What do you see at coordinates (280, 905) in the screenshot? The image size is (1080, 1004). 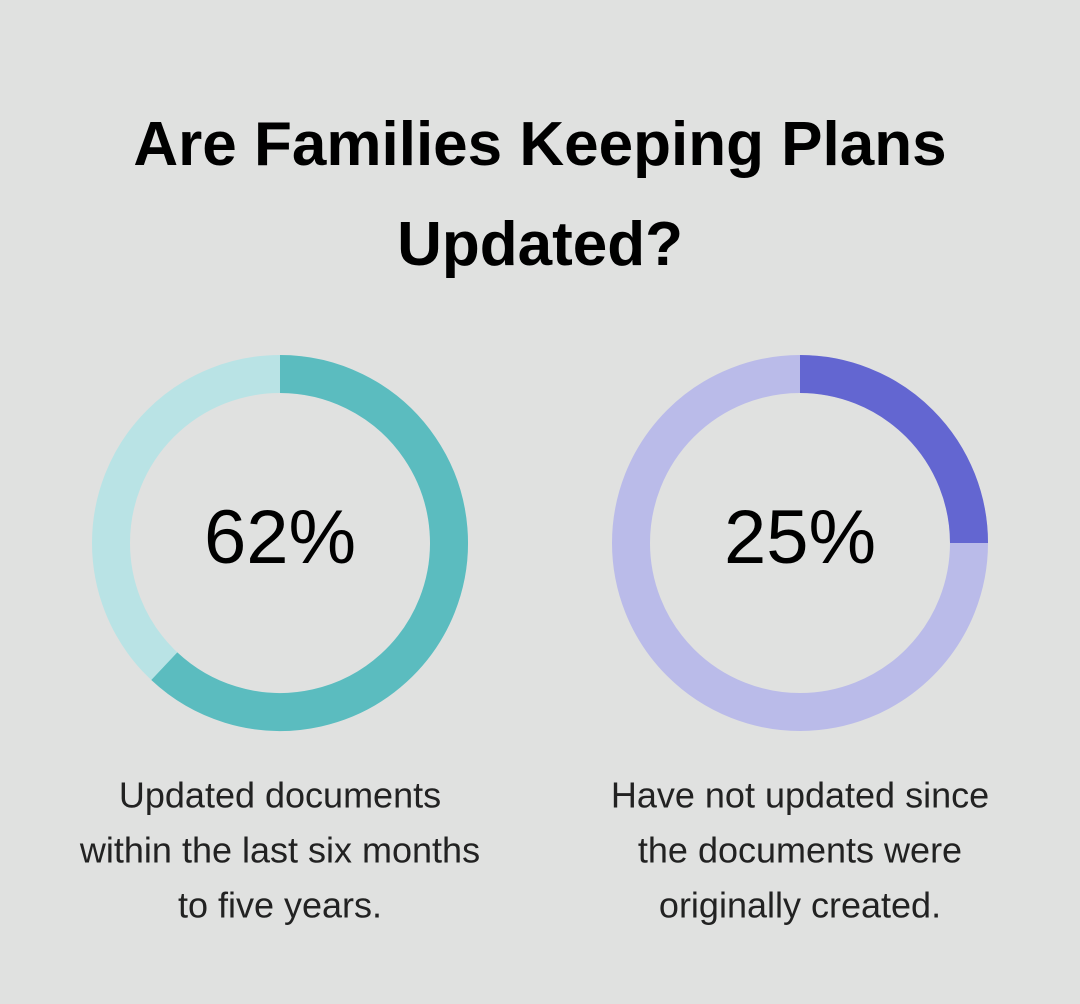 I see `caption-line: to five years.` at bounding box center [280, 905].